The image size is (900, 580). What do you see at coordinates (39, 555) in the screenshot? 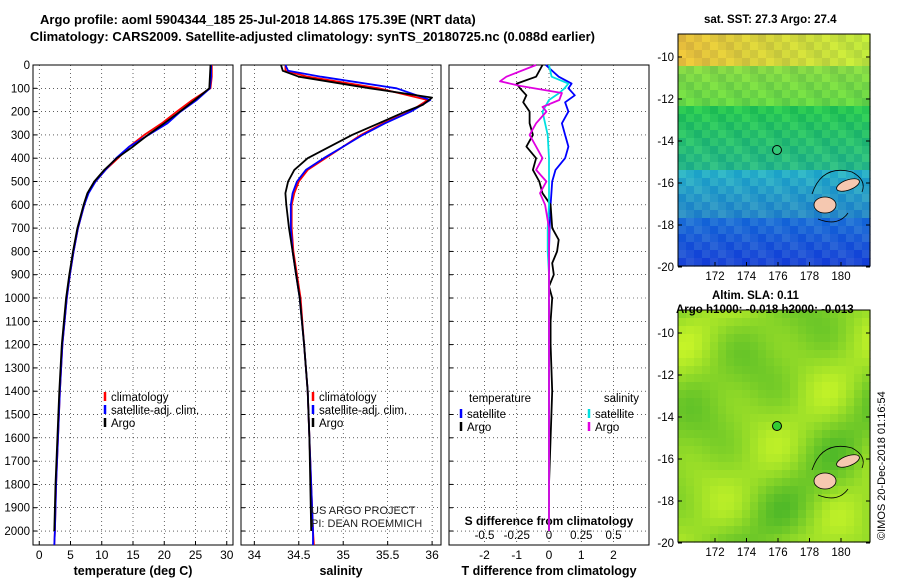
I see `x-tick-label-temperature: 0` at bounding box center [39, 555].